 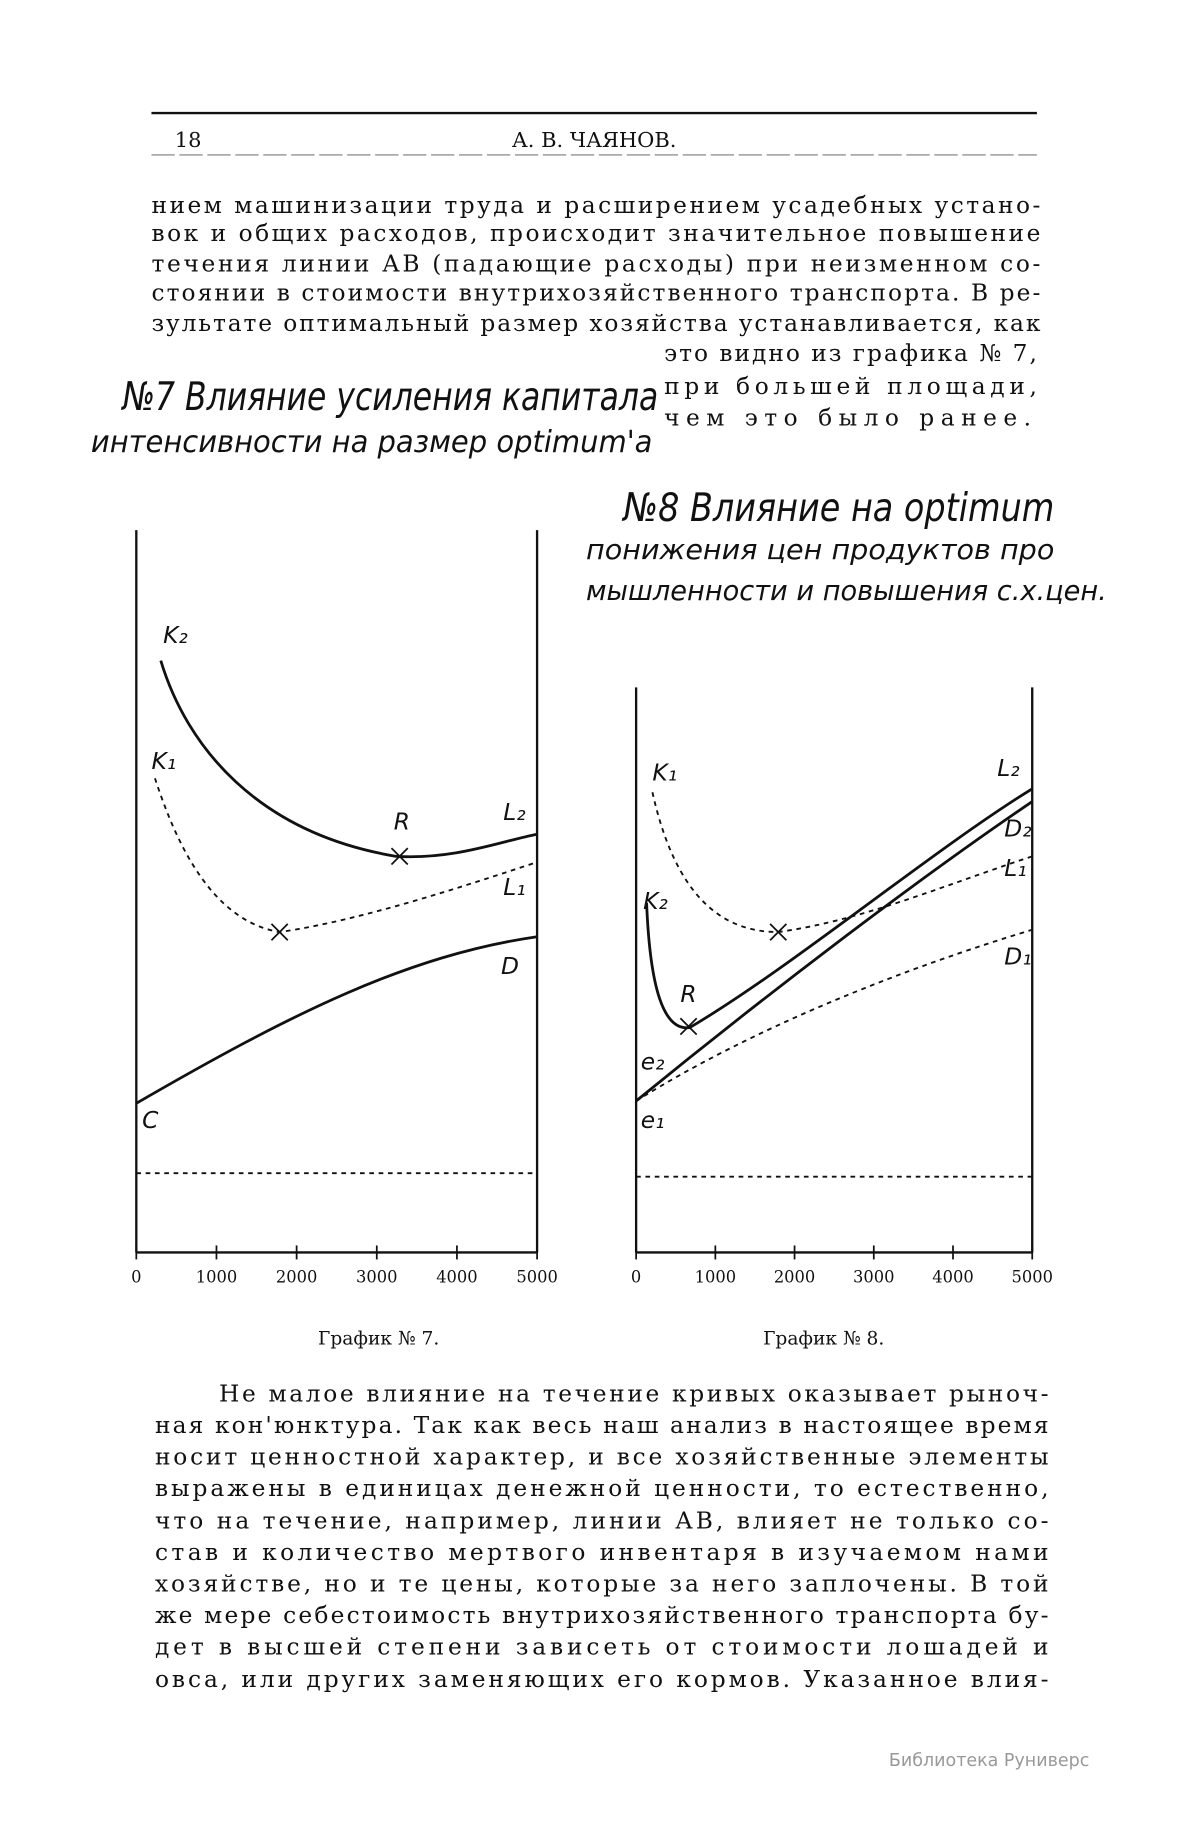 I want to click on curve-label: D₁, so click(x=1017, y=957).